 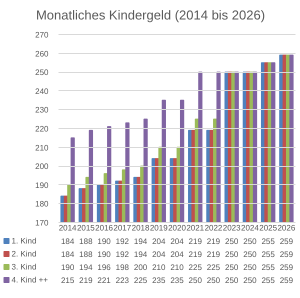 I want to click on data-label: 198, so click(x=123, y=267).